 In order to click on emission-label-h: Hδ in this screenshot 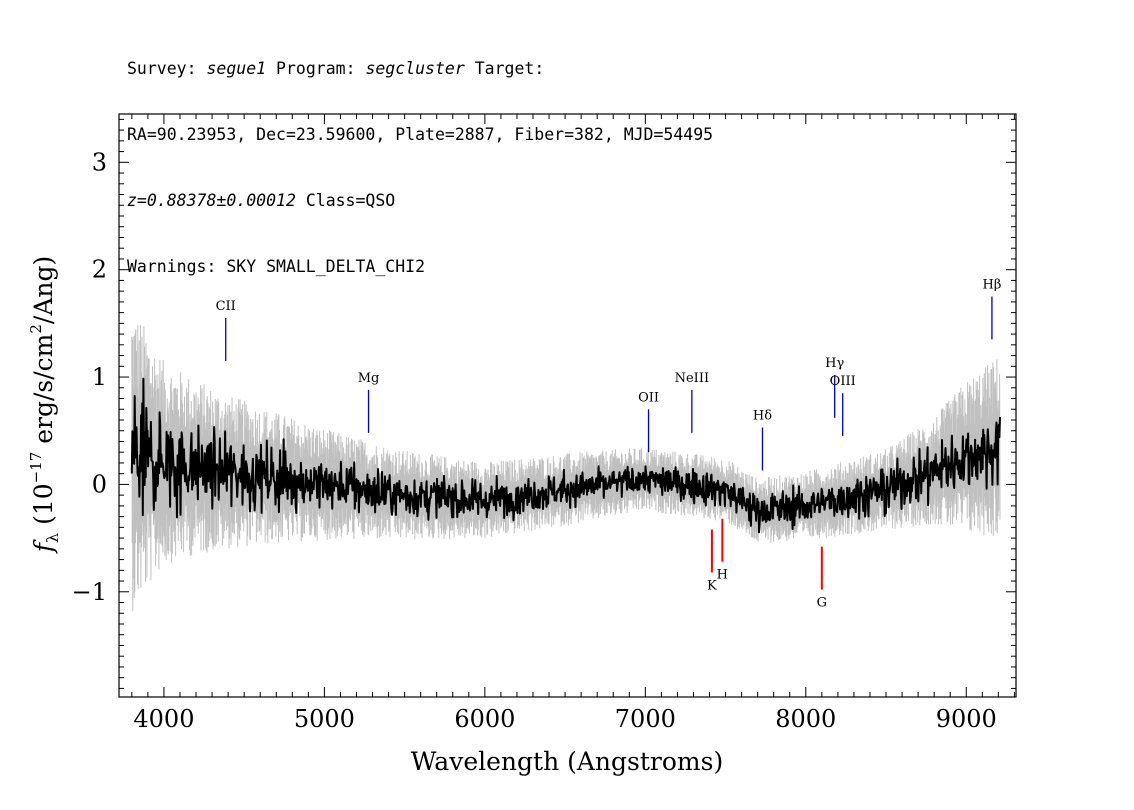, I will do `click(762, 416)`.